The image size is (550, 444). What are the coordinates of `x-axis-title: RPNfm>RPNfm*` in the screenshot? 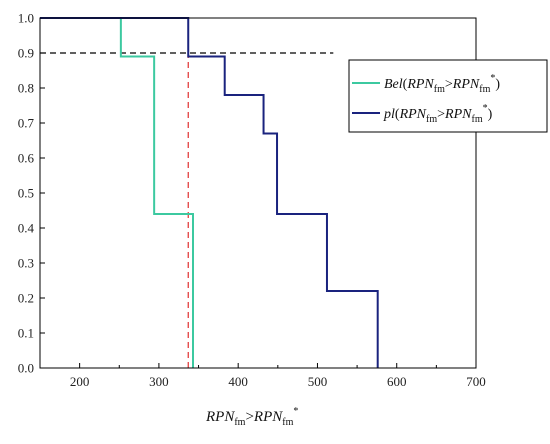 It's located at (251, 417).